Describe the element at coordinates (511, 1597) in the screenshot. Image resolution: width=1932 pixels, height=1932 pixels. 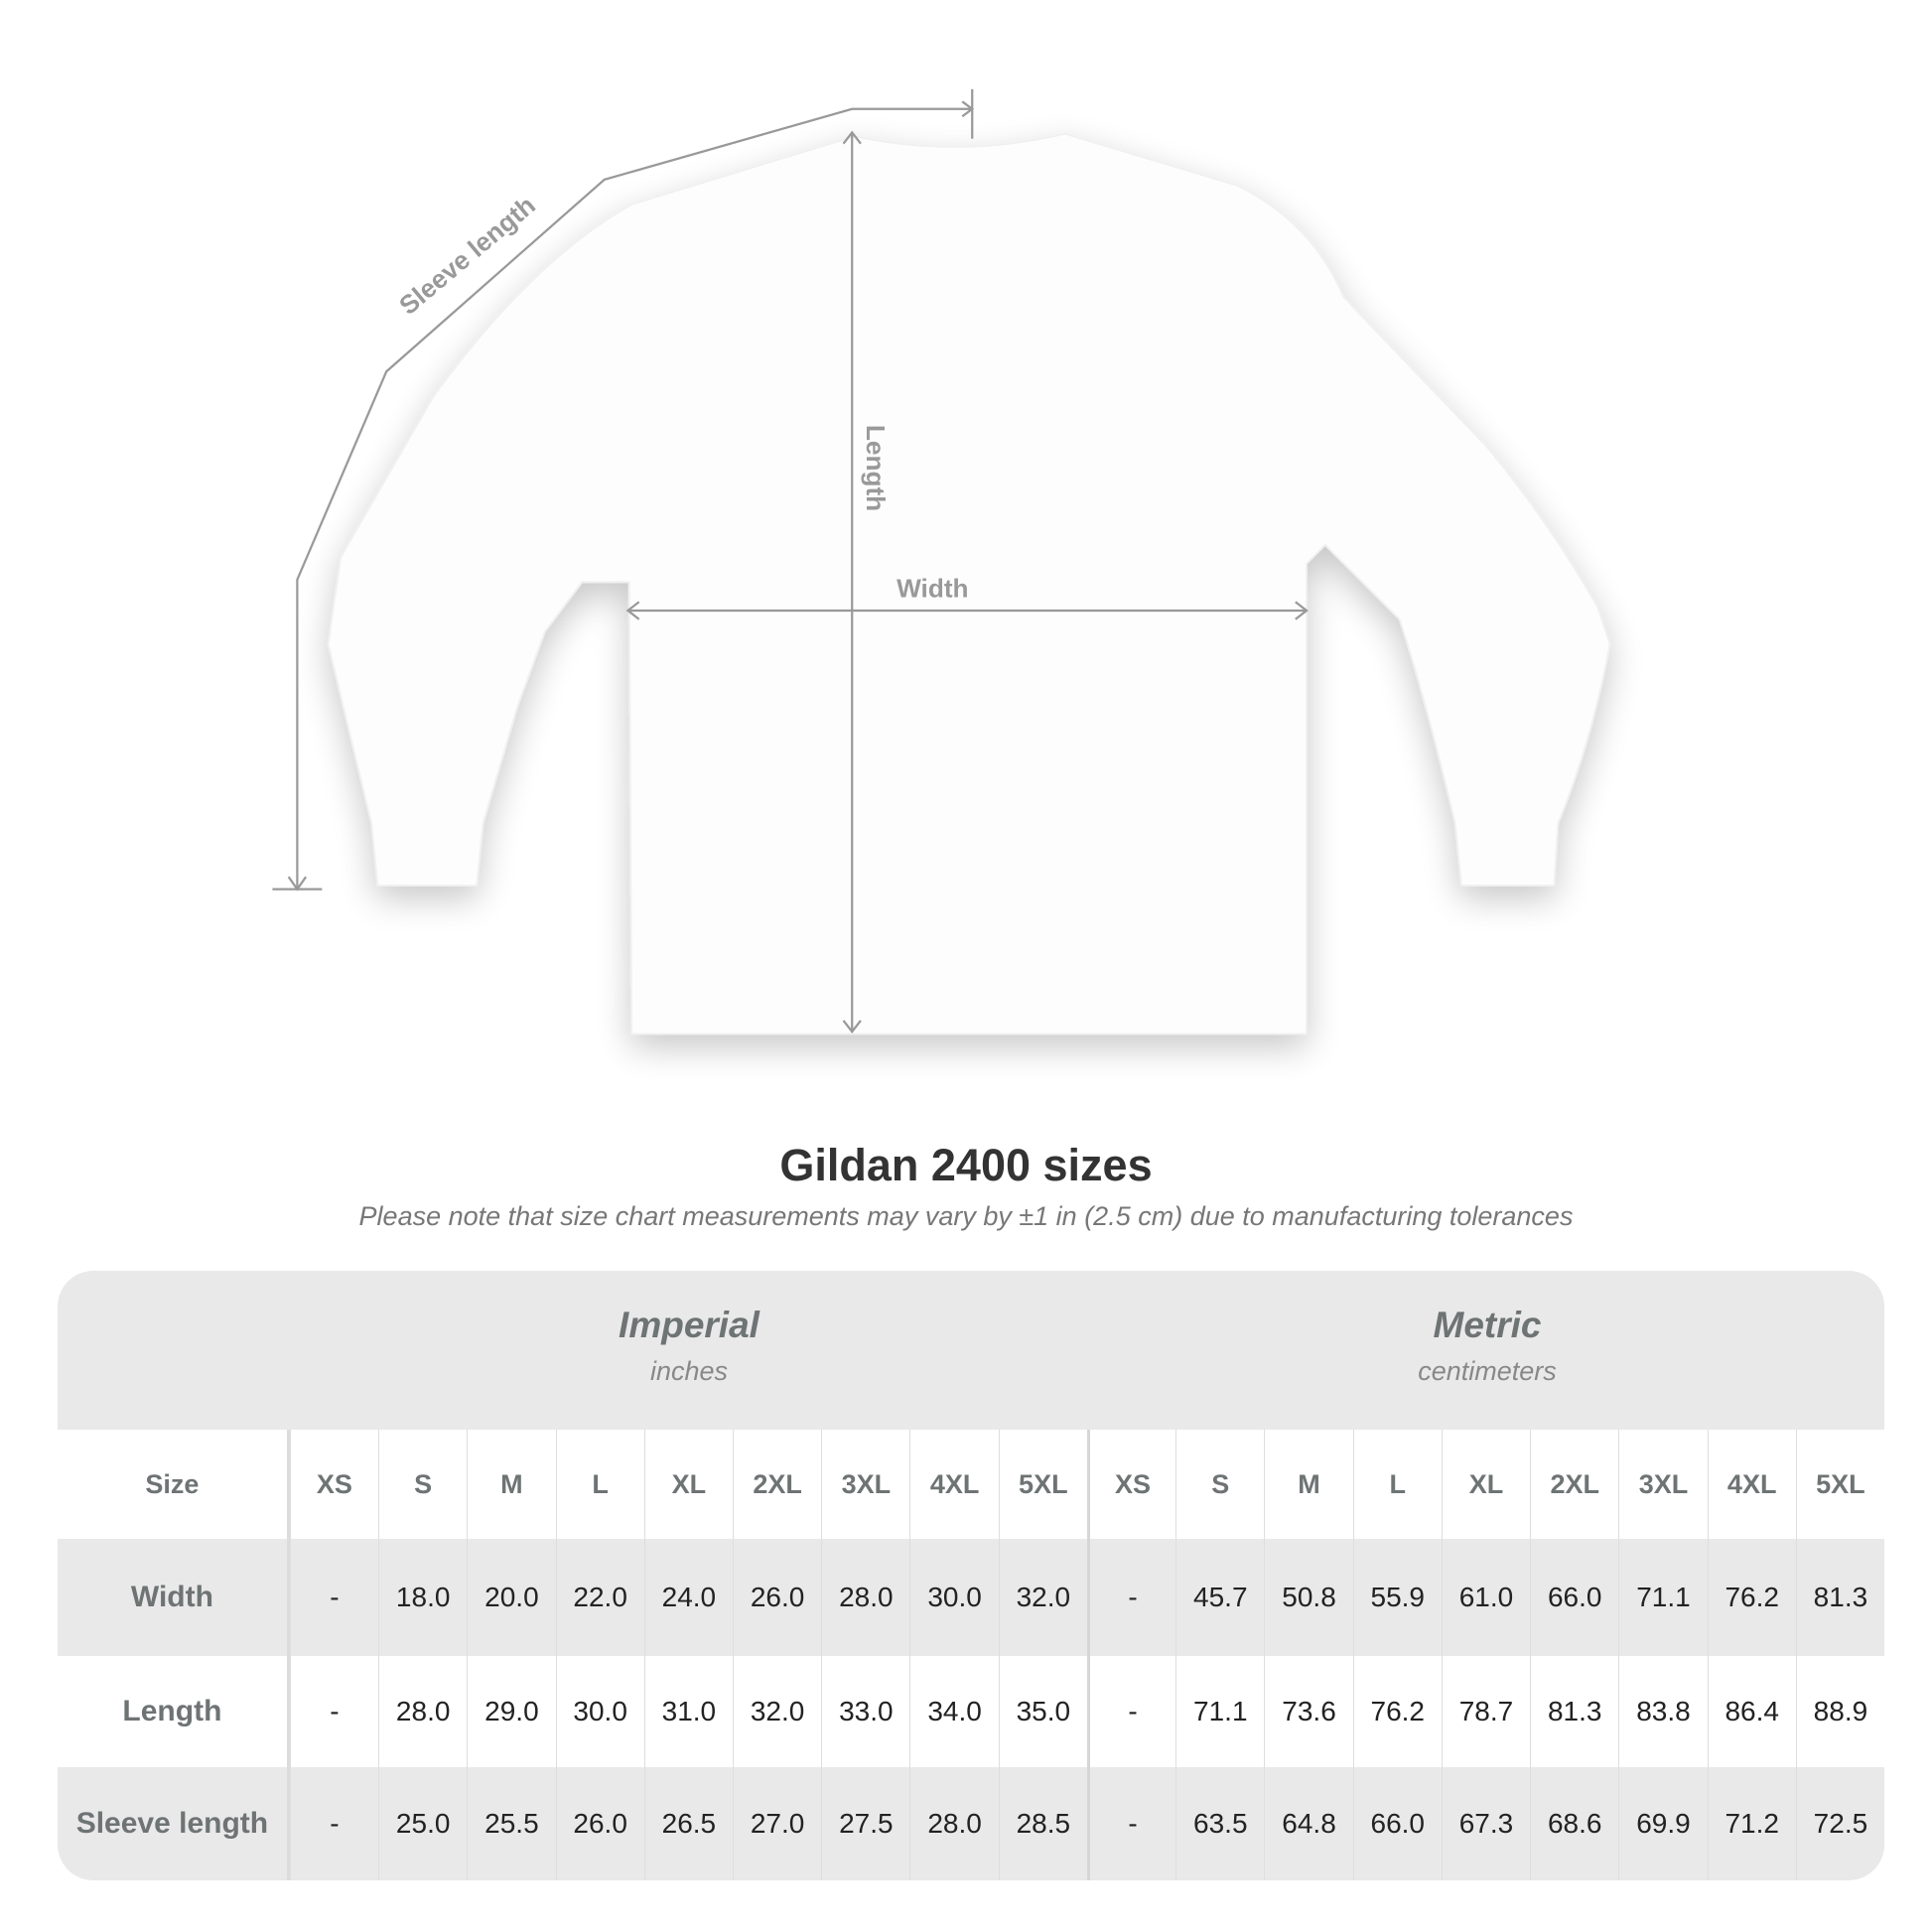
I see `imperial-value-cell: 20.0` at that location.